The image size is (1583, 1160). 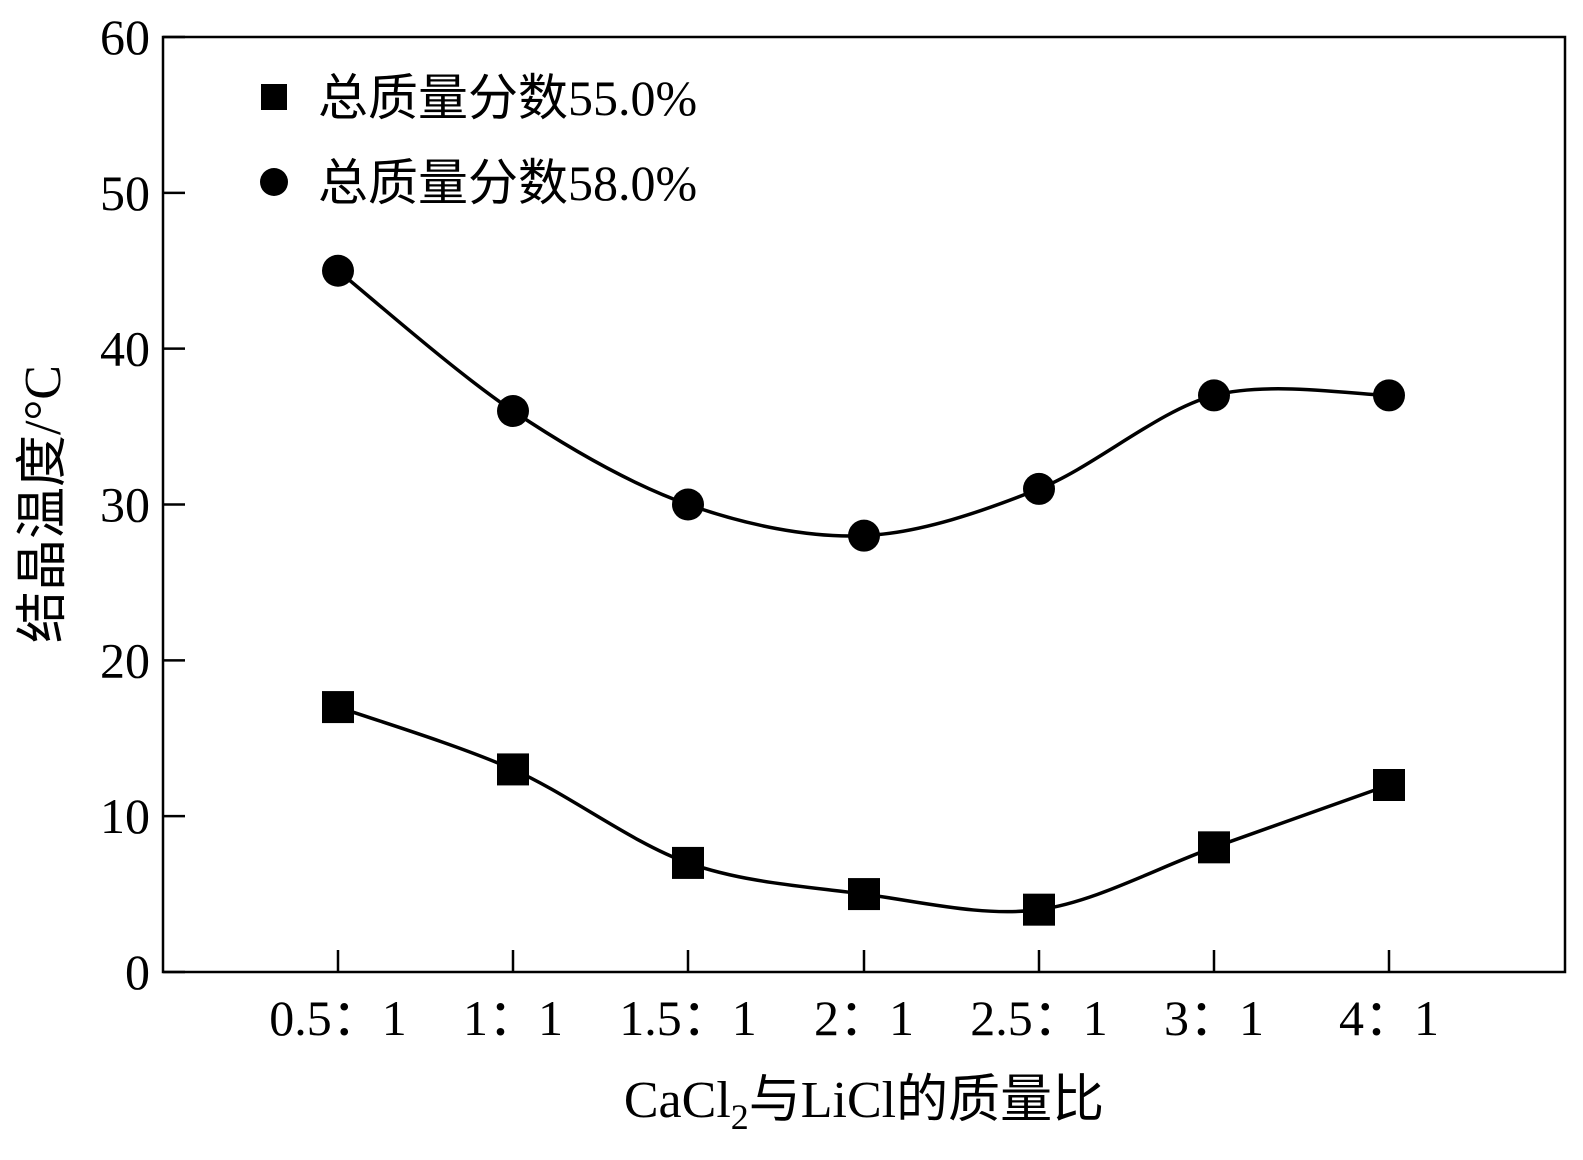 What do you see at coordinates (338, 1018) in the screenshot?
I see `x-tick-label: 0.5：1` at bounding box center [338, 1018].